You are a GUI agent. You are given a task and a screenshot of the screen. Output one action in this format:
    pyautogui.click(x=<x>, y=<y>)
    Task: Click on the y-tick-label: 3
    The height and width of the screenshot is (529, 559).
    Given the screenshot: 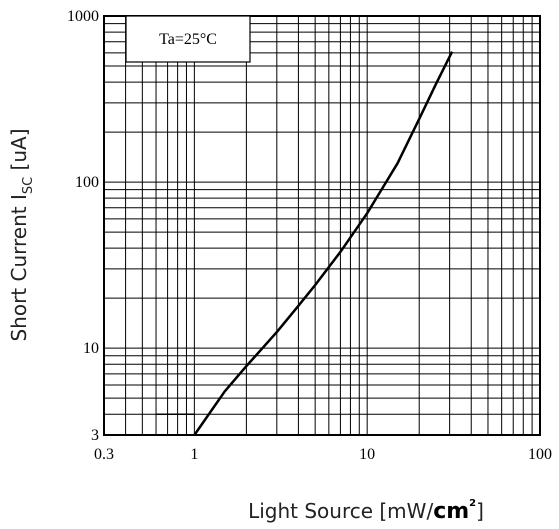 What is the action you would take?
    pyautogui.click(x=95, y=435)
    